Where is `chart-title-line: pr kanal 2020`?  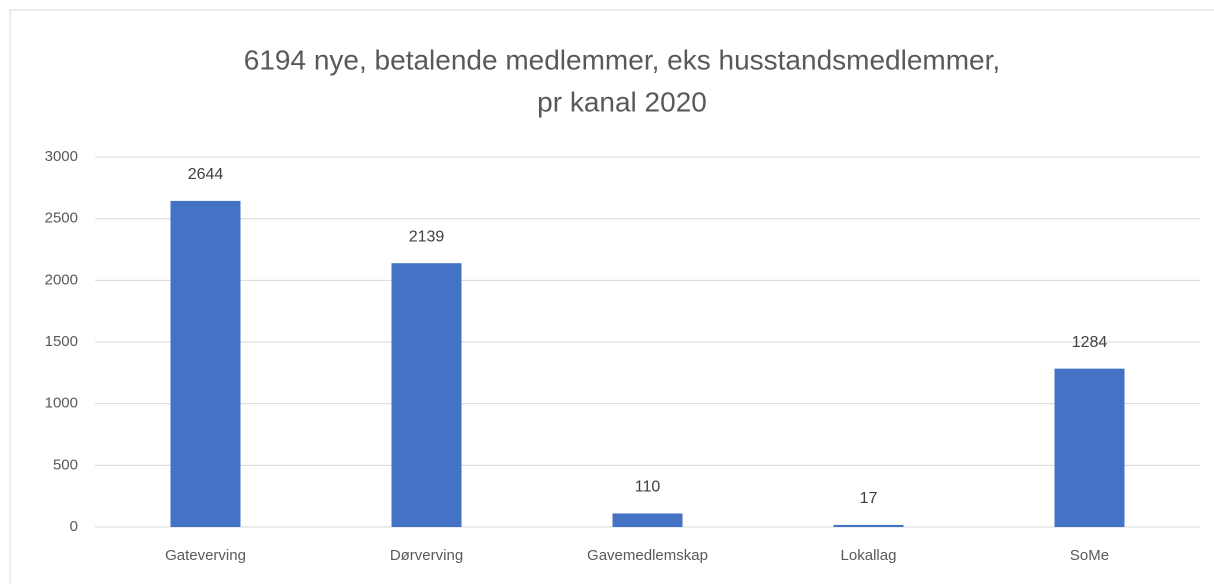
chart-title-line: pr kanal 2020 is located at coordinates (622, 101).